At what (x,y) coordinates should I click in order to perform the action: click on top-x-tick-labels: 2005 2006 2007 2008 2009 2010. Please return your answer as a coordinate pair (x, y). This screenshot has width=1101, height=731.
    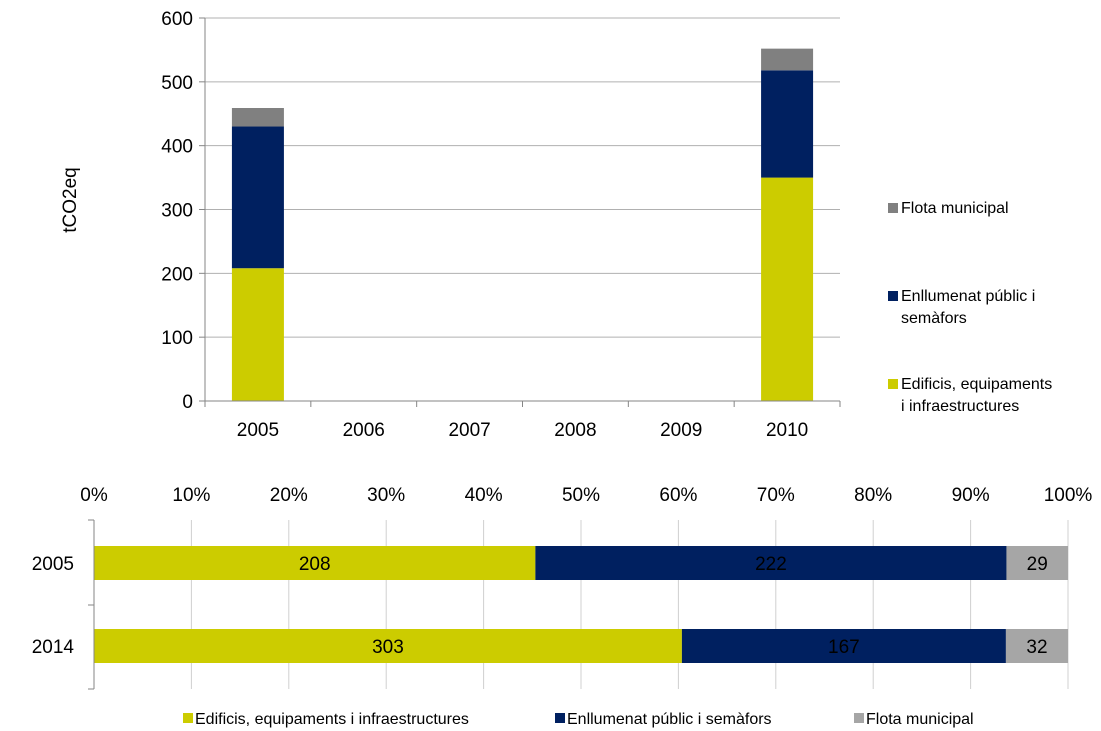
    Looking at the image, I should click on (522, 430).